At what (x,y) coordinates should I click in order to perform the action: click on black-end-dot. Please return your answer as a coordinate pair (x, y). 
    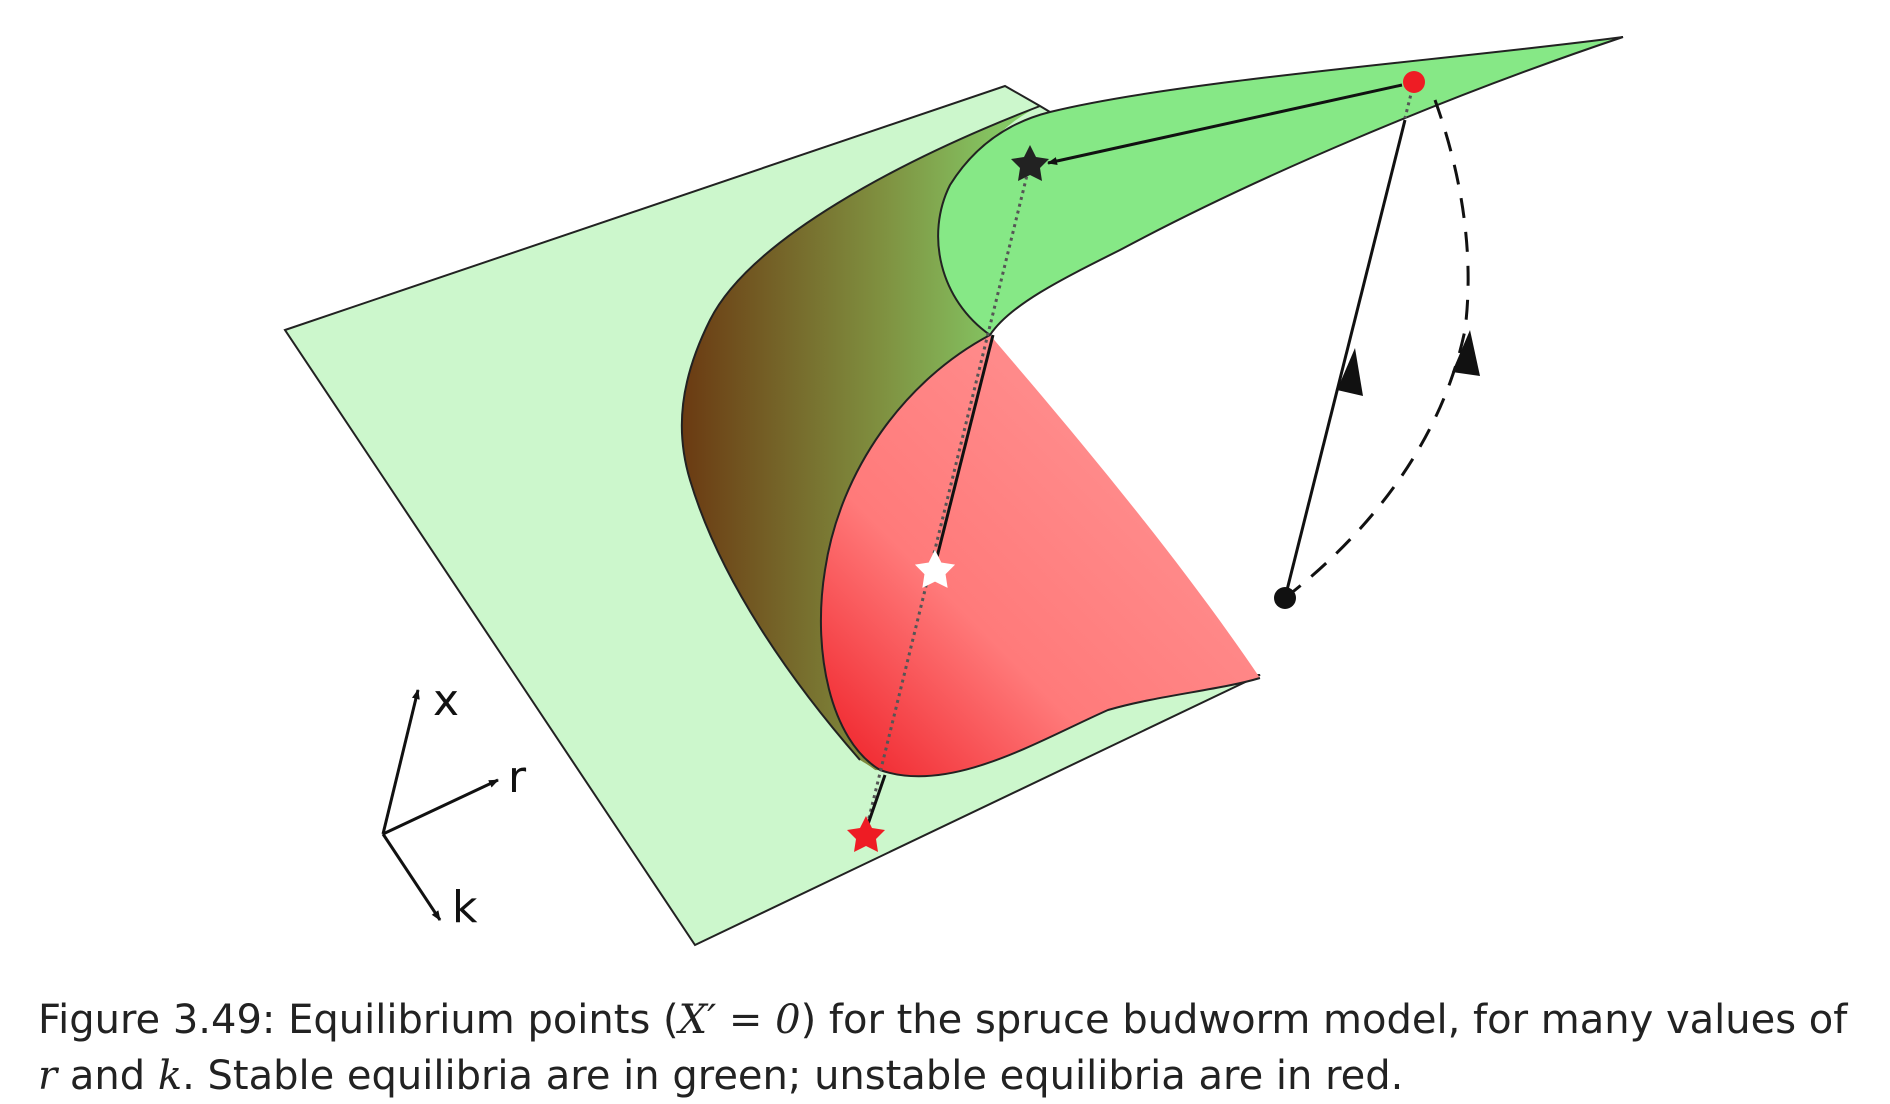
    Looking at the image, I should click on (1285, 598).